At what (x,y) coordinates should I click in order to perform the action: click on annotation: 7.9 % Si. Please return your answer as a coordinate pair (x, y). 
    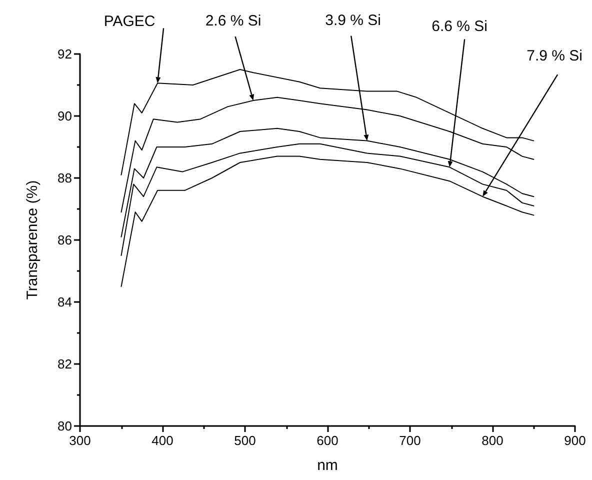
    Looking at the image, I should click on (554, 56).